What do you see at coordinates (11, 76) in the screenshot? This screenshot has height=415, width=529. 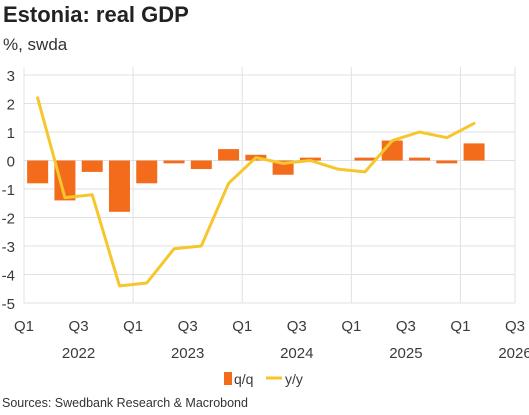 I see `y-tick-label: 3` at bounding box center [11, 76].